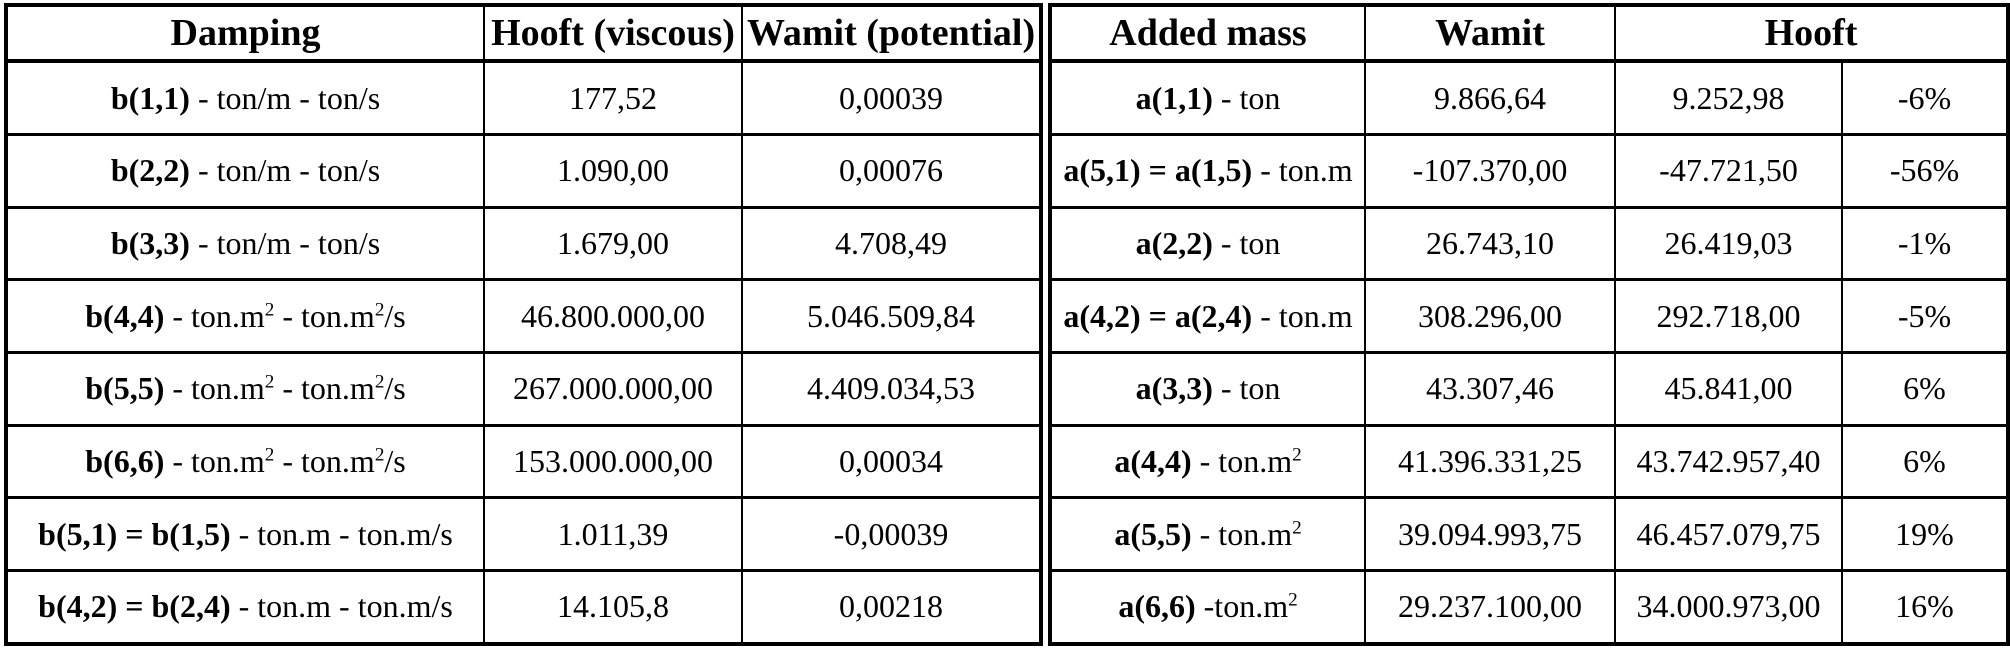 Image resolution: width=2010 pixels, height=649 pixels. I want to click on hooft-viscous-value: 153.000.000,00, so click(613, 461).